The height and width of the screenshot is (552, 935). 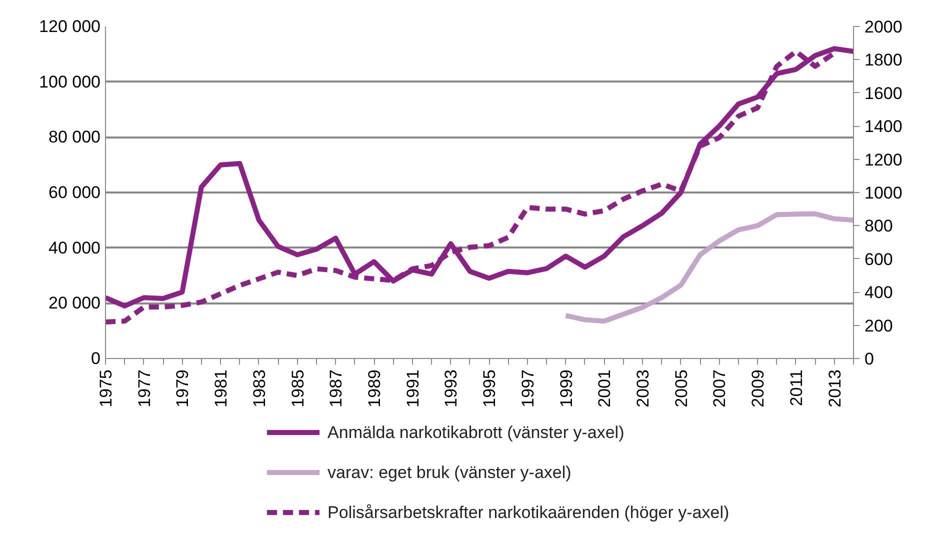 I want to click on y2-tick-label: 1400, so click(x=883, y=126).